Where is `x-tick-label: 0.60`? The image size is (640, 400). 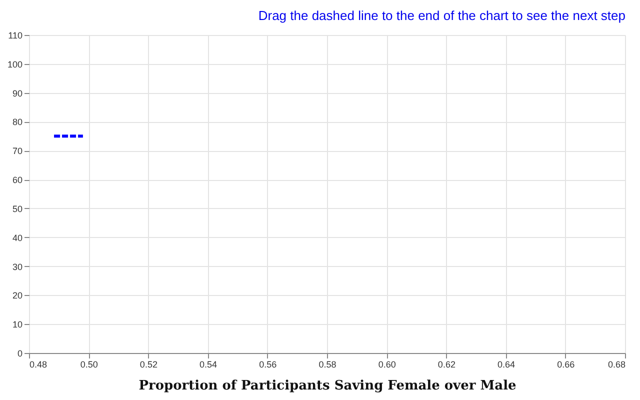
x-tick-label: 0.60 is located at coordinates (387, 365).